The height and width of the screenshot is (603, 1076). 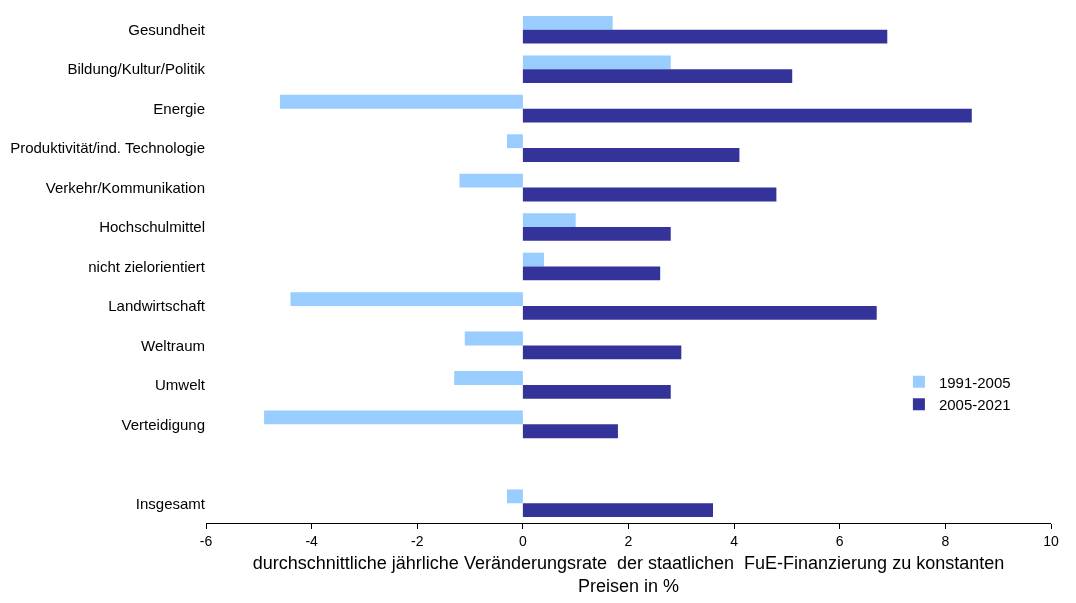 What do you see at coordinates (974, 382) in the screenshot?
I see `legend-label: 1991-2005` at bounding box center [974, 382].